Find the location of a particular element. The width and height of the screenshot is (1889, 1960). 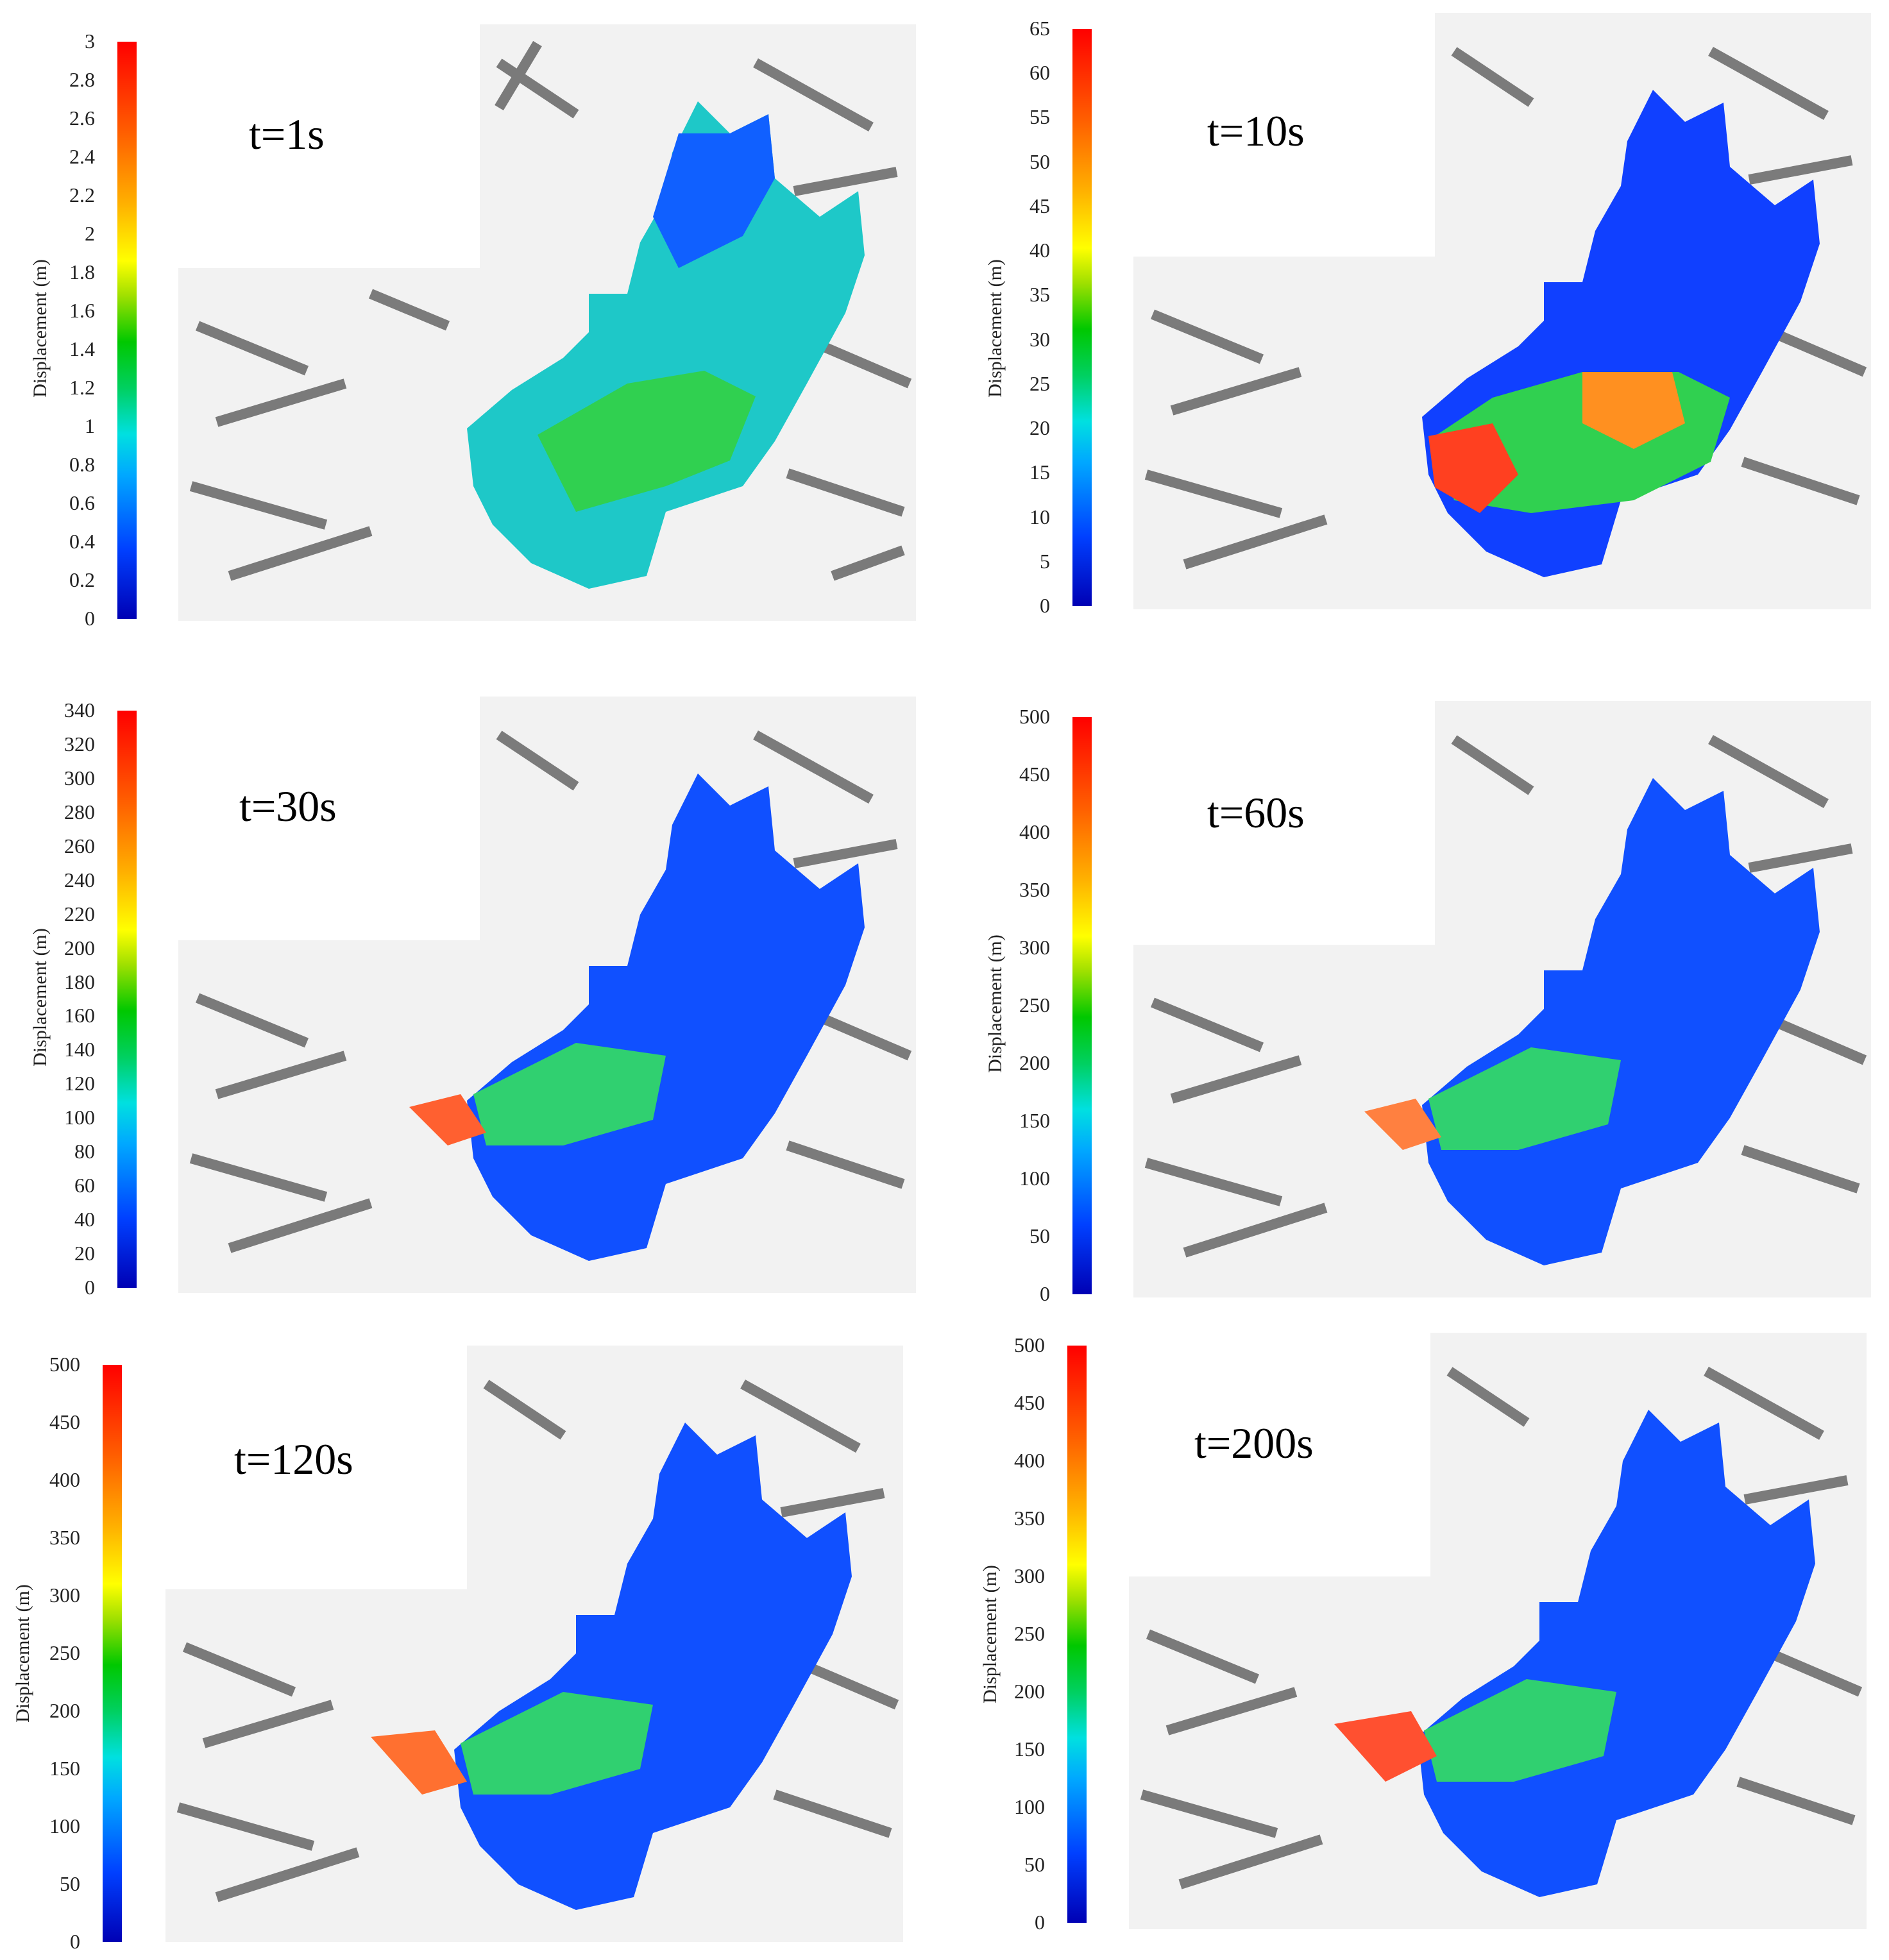

colorbar-tick-label: 1 is located at coordinates (90, 425).